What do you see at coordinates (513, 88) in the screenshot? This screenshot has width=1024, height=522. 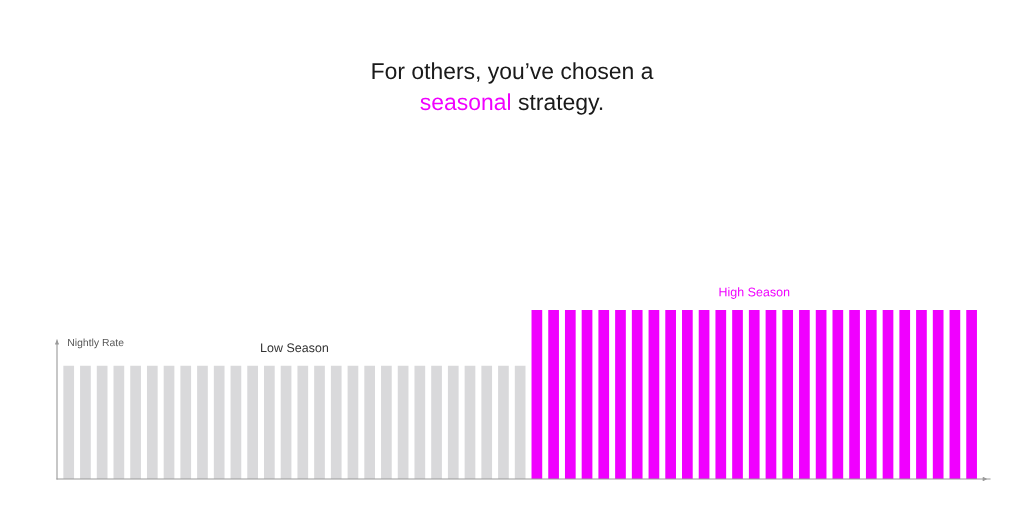 I see `chart-title: For others, you’ve chosen a seasonal strategy.` at bounding box center [513, 88].